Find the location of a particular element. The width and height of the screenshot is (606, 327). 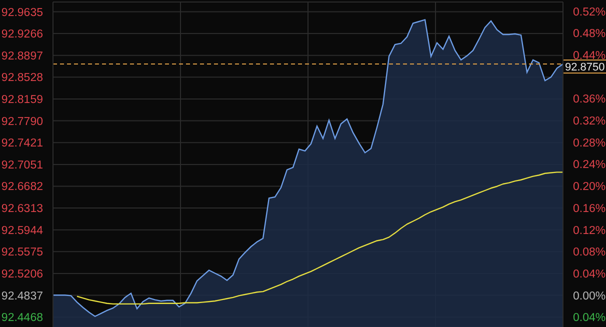

y2-tick-label: 0.24% is located at coordinates (589, 165).